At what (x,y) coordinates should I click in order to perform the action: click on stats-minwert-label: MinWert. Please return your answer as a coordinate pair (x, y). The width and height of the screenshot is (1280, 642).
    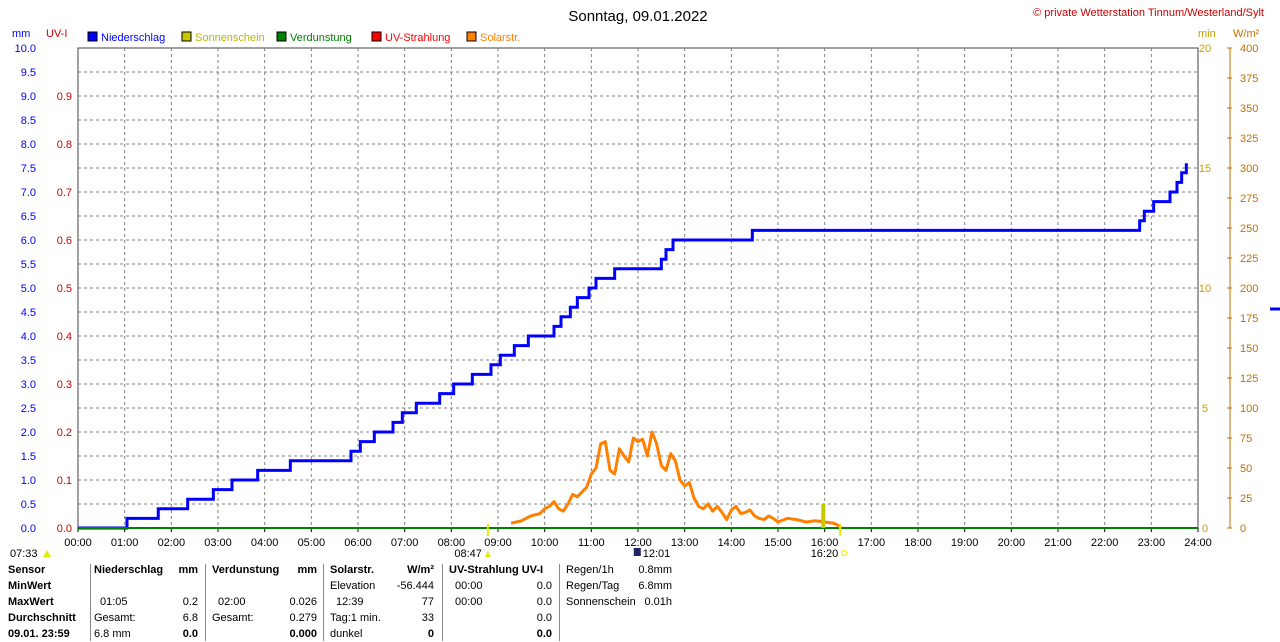
    Looking at the image, I should click on (30, 586).